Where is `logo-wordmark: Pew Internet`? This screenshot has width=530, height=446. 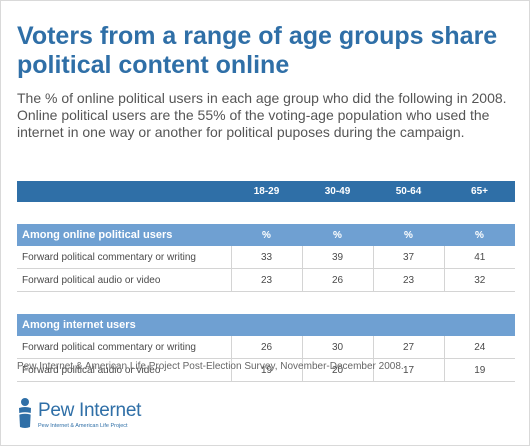 logo-wordmark: Pew Internet is located at coordinates (90, 410).